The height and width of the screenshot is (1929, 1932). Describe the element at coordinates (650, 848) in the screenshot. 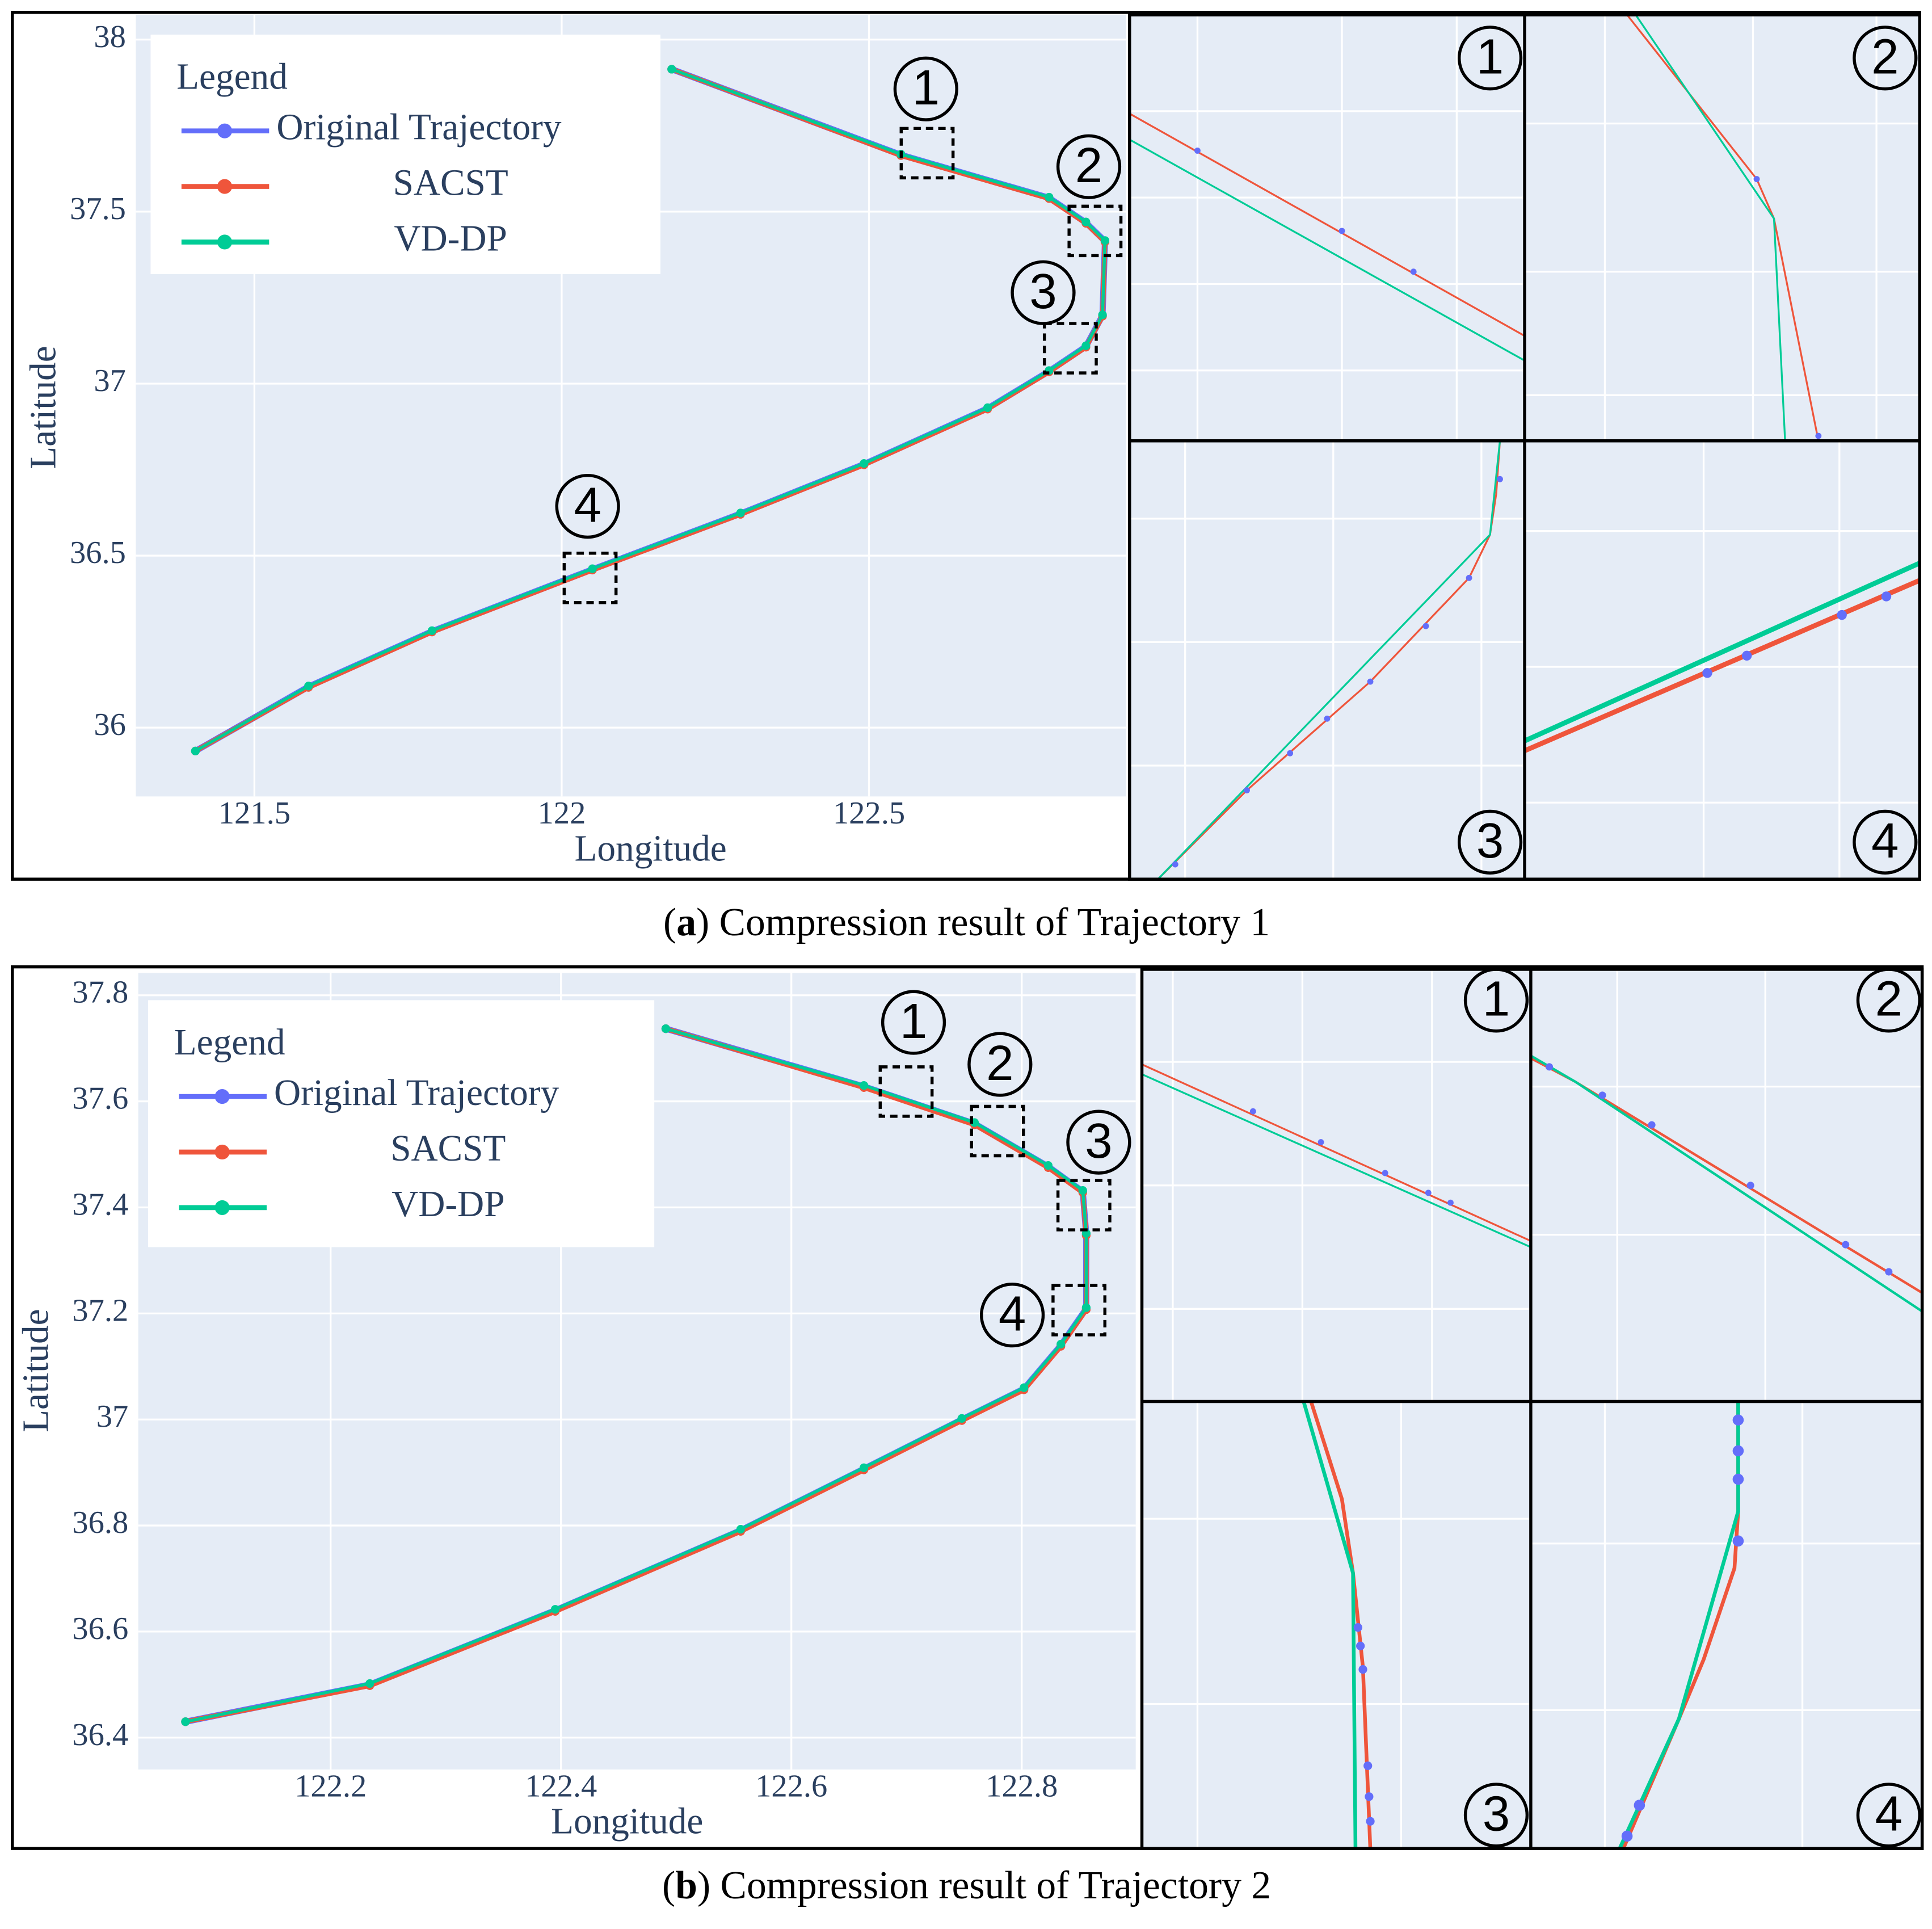

I see `x-axis-title: Longitude` at that location.